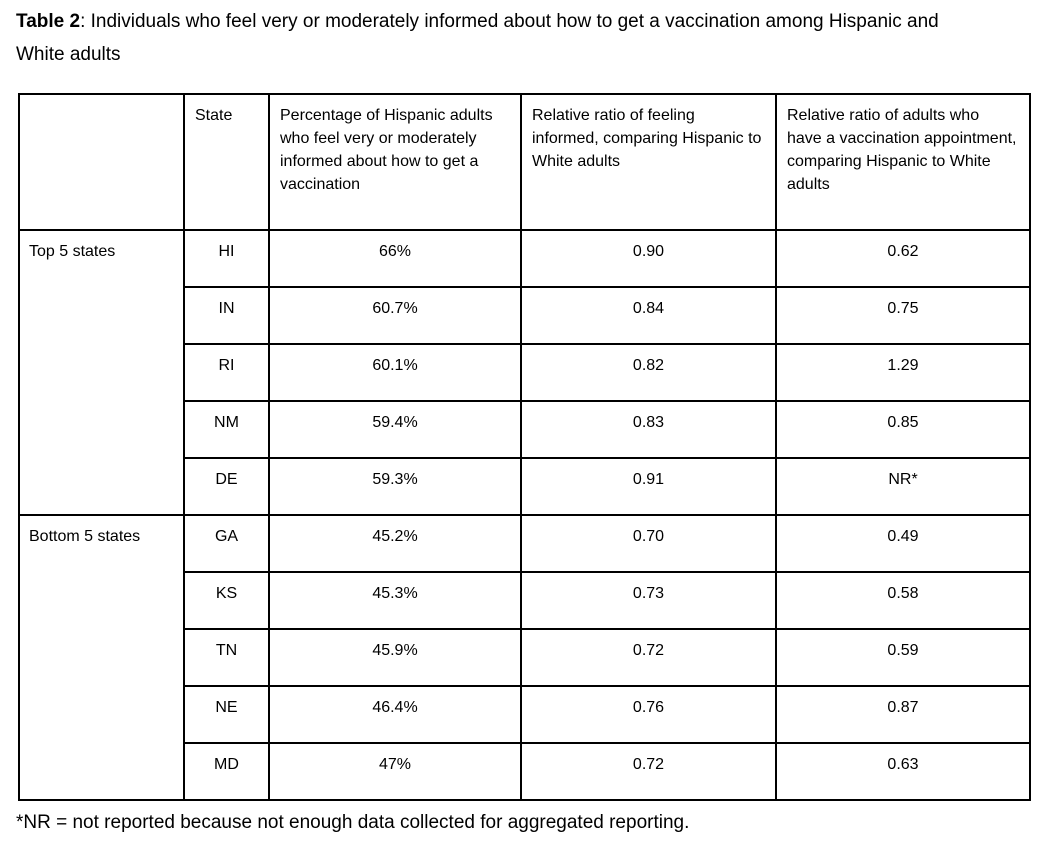 The image size is (1063, 864). Describe the element at coordinates (648, 258) in the screenshot. I see `ratio-informed-cell: 0.90` at that location.